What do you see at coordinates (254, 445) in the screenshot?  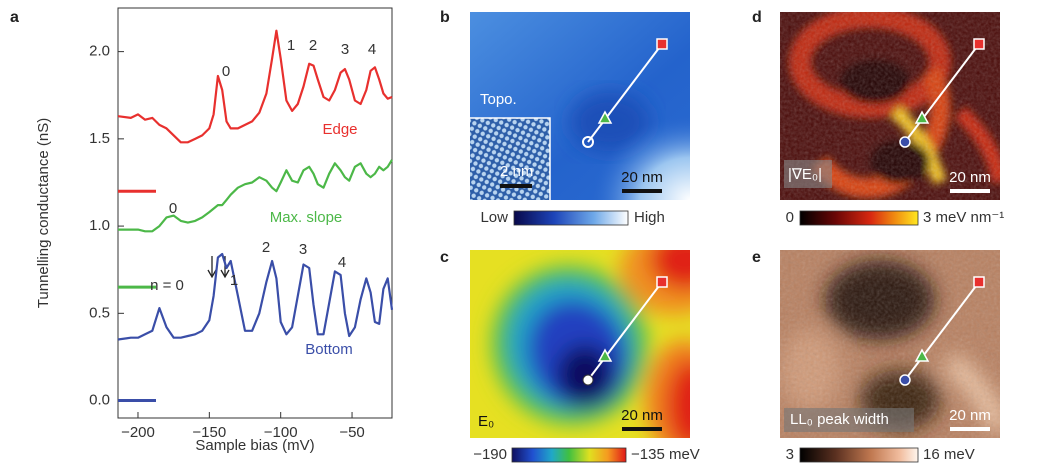 I see `x-axis-label: Sample bias (mV)` at bounding box center [254, 445].